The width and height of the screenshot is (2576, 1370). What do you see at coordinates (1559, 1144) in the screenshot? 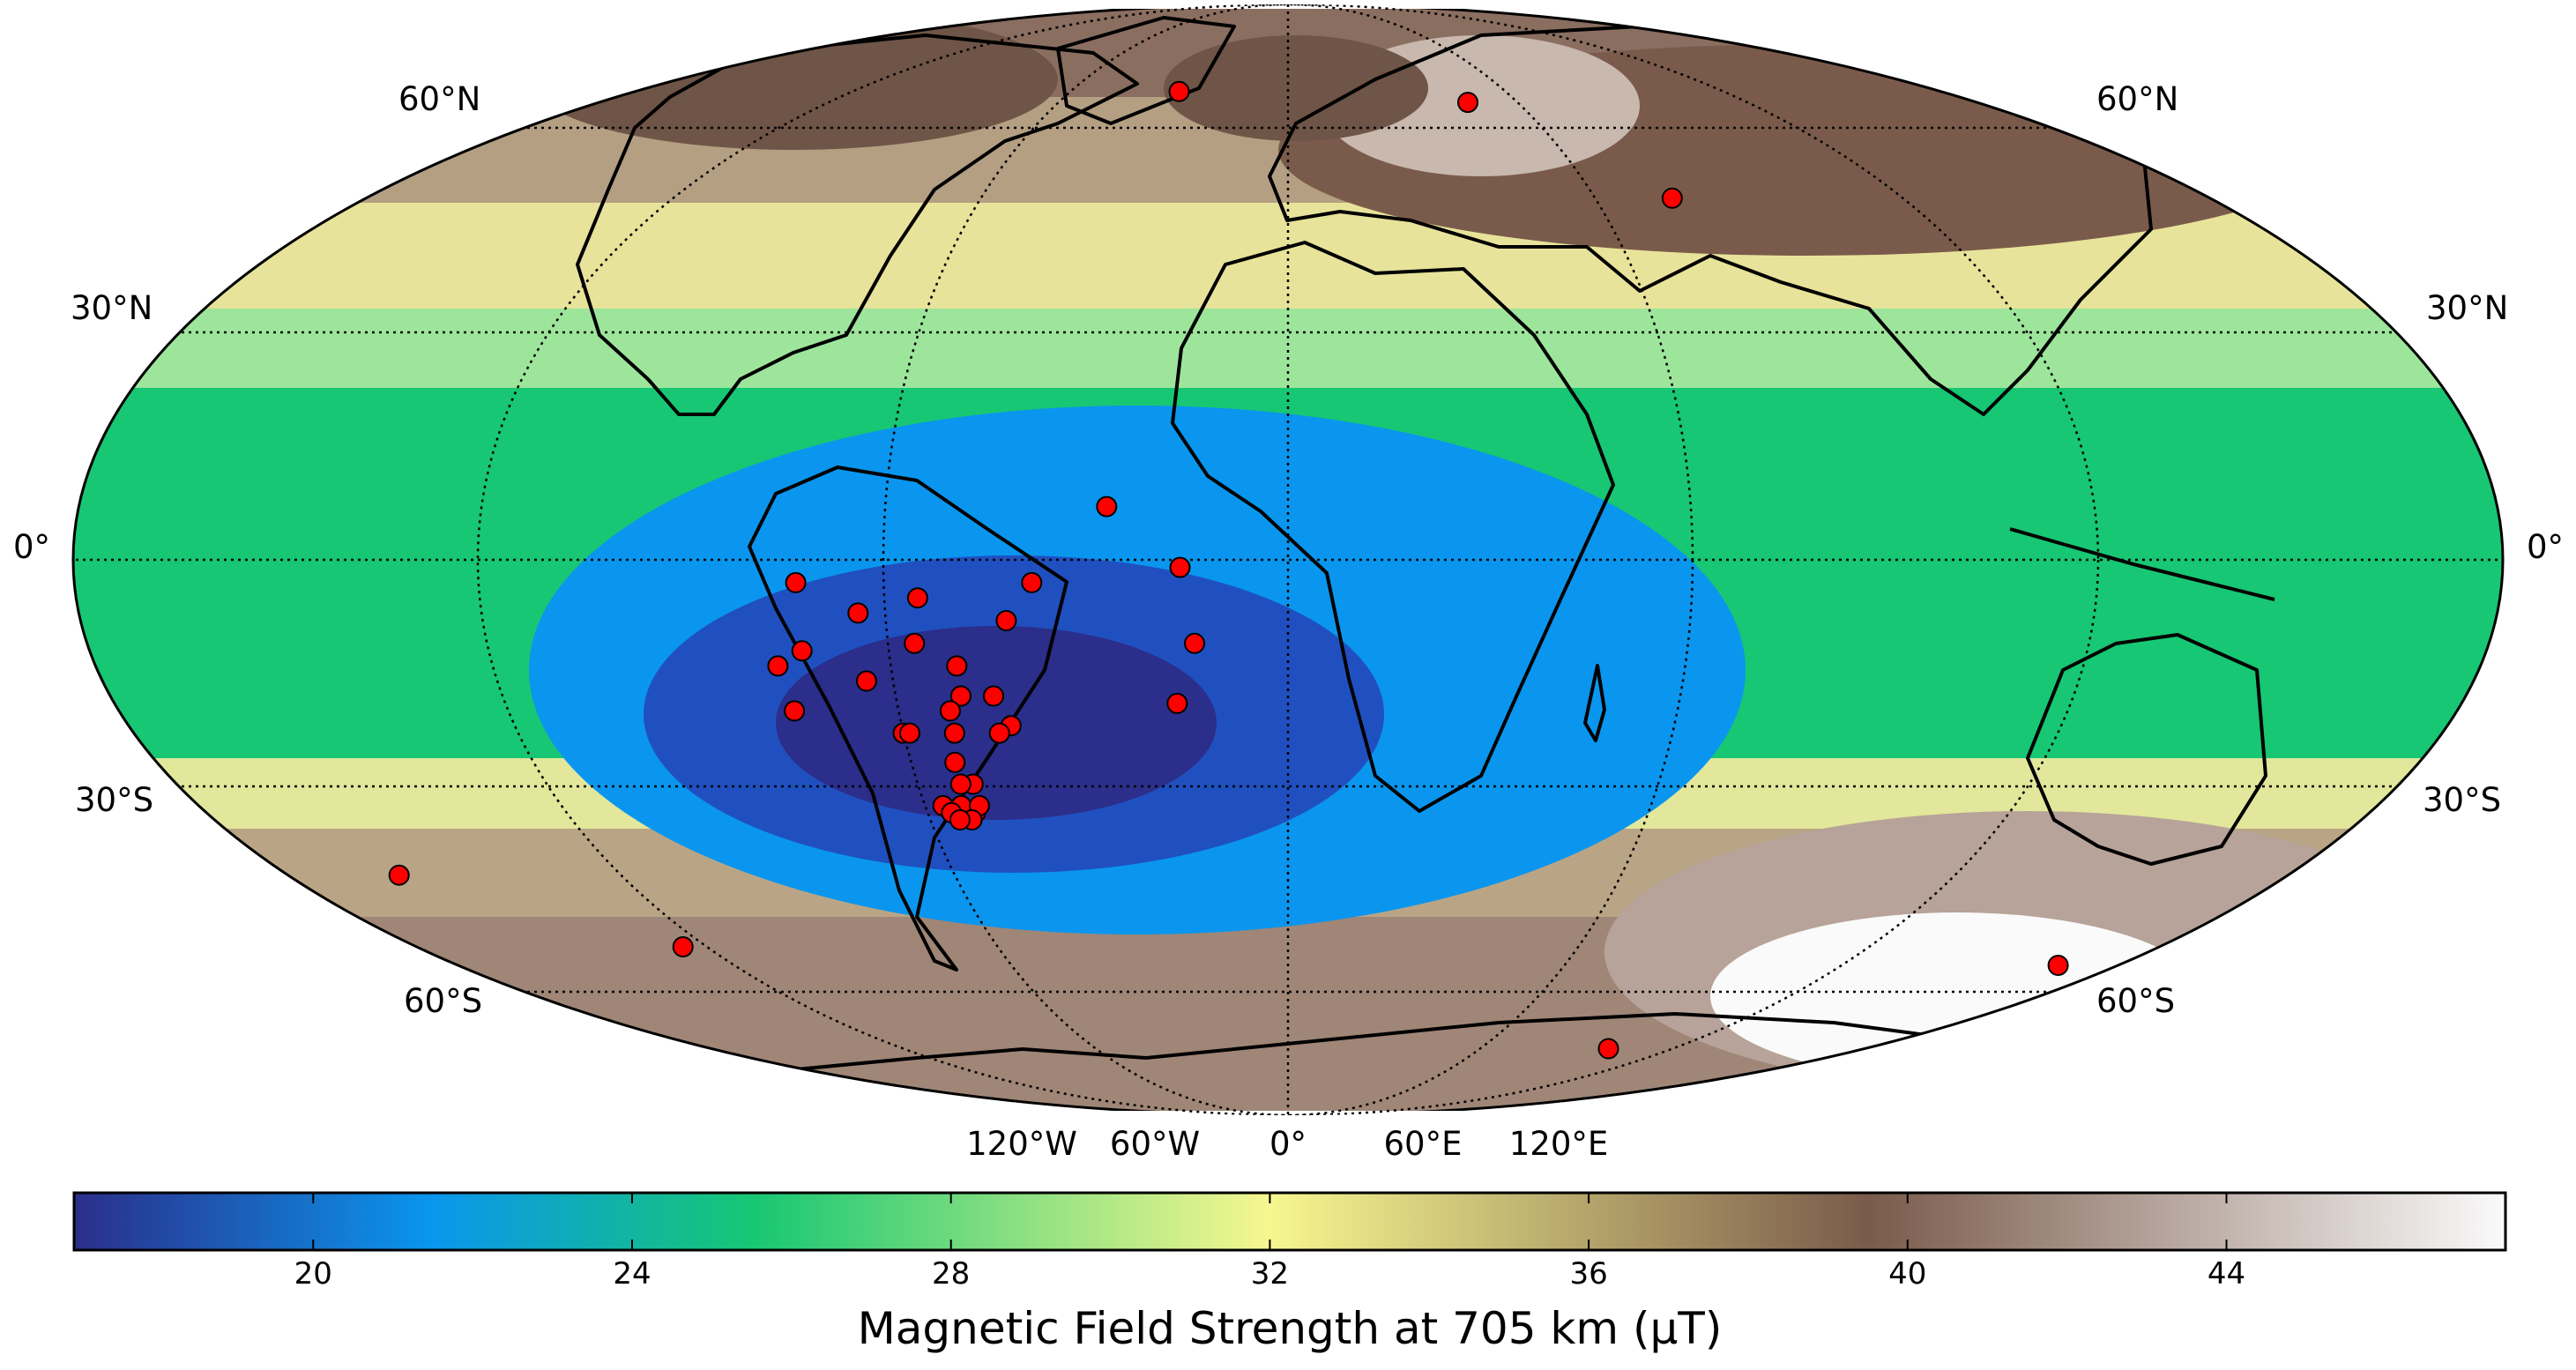
I see `lon-label-4: 120°E` at bounding box center [1559, 1144].